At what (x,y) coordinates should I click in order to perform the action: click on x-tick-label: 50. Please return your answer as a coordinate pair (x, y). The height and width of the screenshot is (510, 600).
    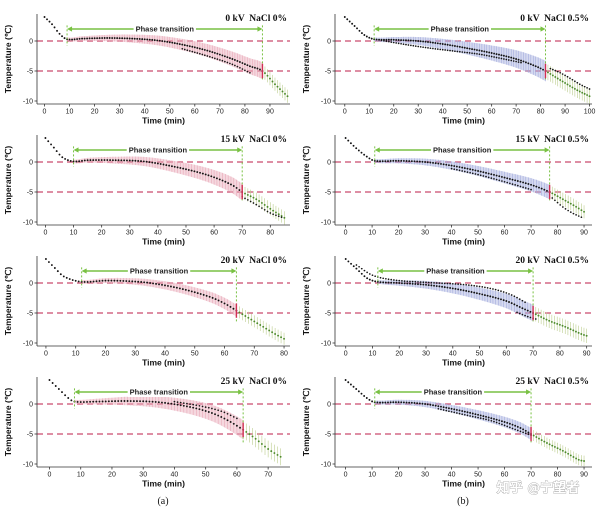
    Looking at the image, I should click on (467, 112).